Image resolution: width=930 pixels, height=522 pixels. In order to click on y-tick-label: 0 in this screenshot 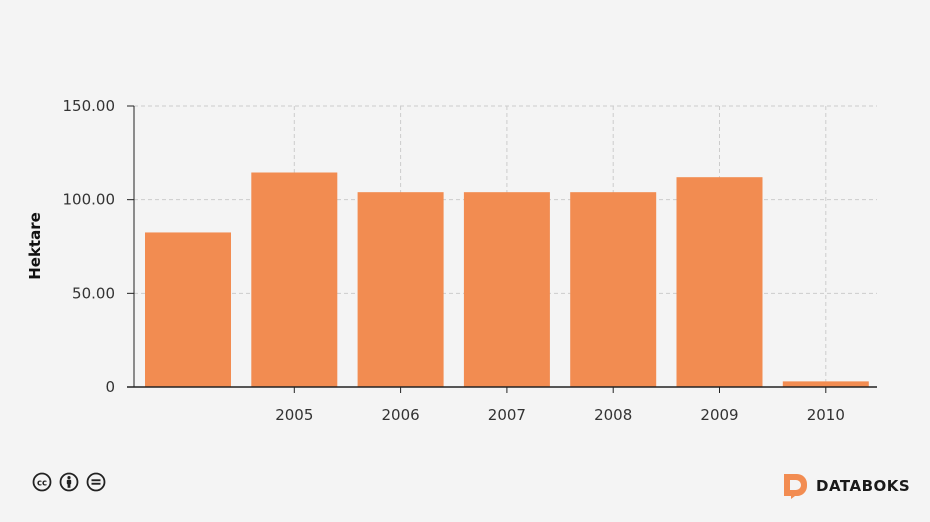, I will do `click(110, 387)`.